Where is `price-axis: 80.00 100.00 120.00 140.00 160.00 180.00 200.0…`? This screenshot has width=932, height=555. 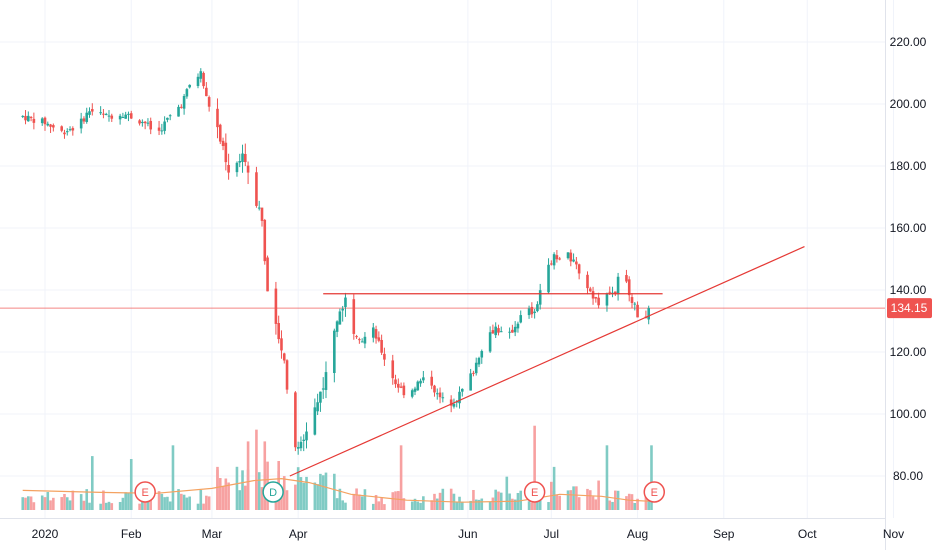 price-axis: 80.00 100.00 120.00 140.00 160.00 180.00 200.0… is located at coordinates (906, 275).